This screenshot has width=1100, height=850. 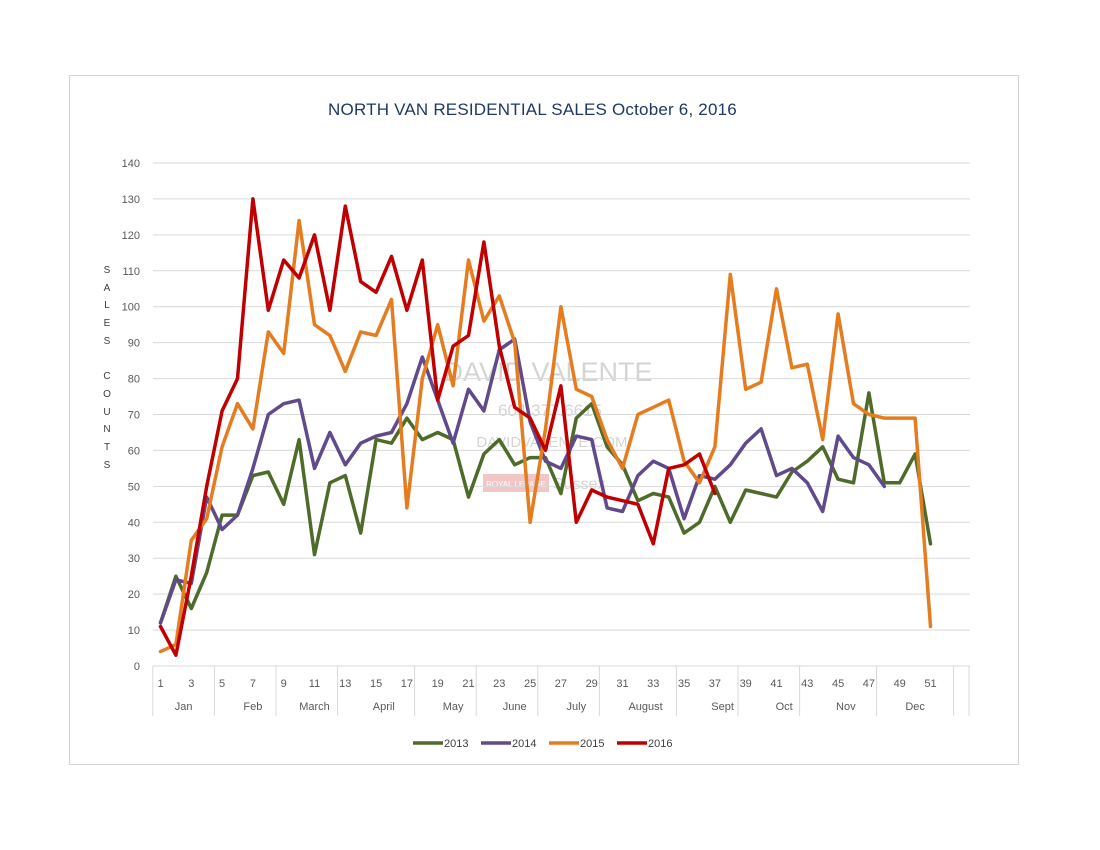 What do you see at coordinates (134, 380) in the screenshot?
I see `y-tick-label: 80` at bounding box center [134, 380].